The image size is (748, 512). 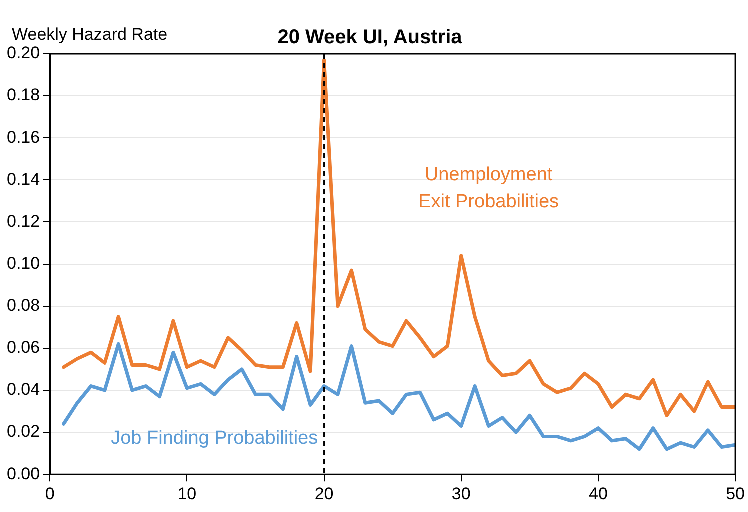 What do you see at coordinates (23, 474) in the screenshot?
I see `y-tick-label: 0.00` at bounding box center [23, 474].